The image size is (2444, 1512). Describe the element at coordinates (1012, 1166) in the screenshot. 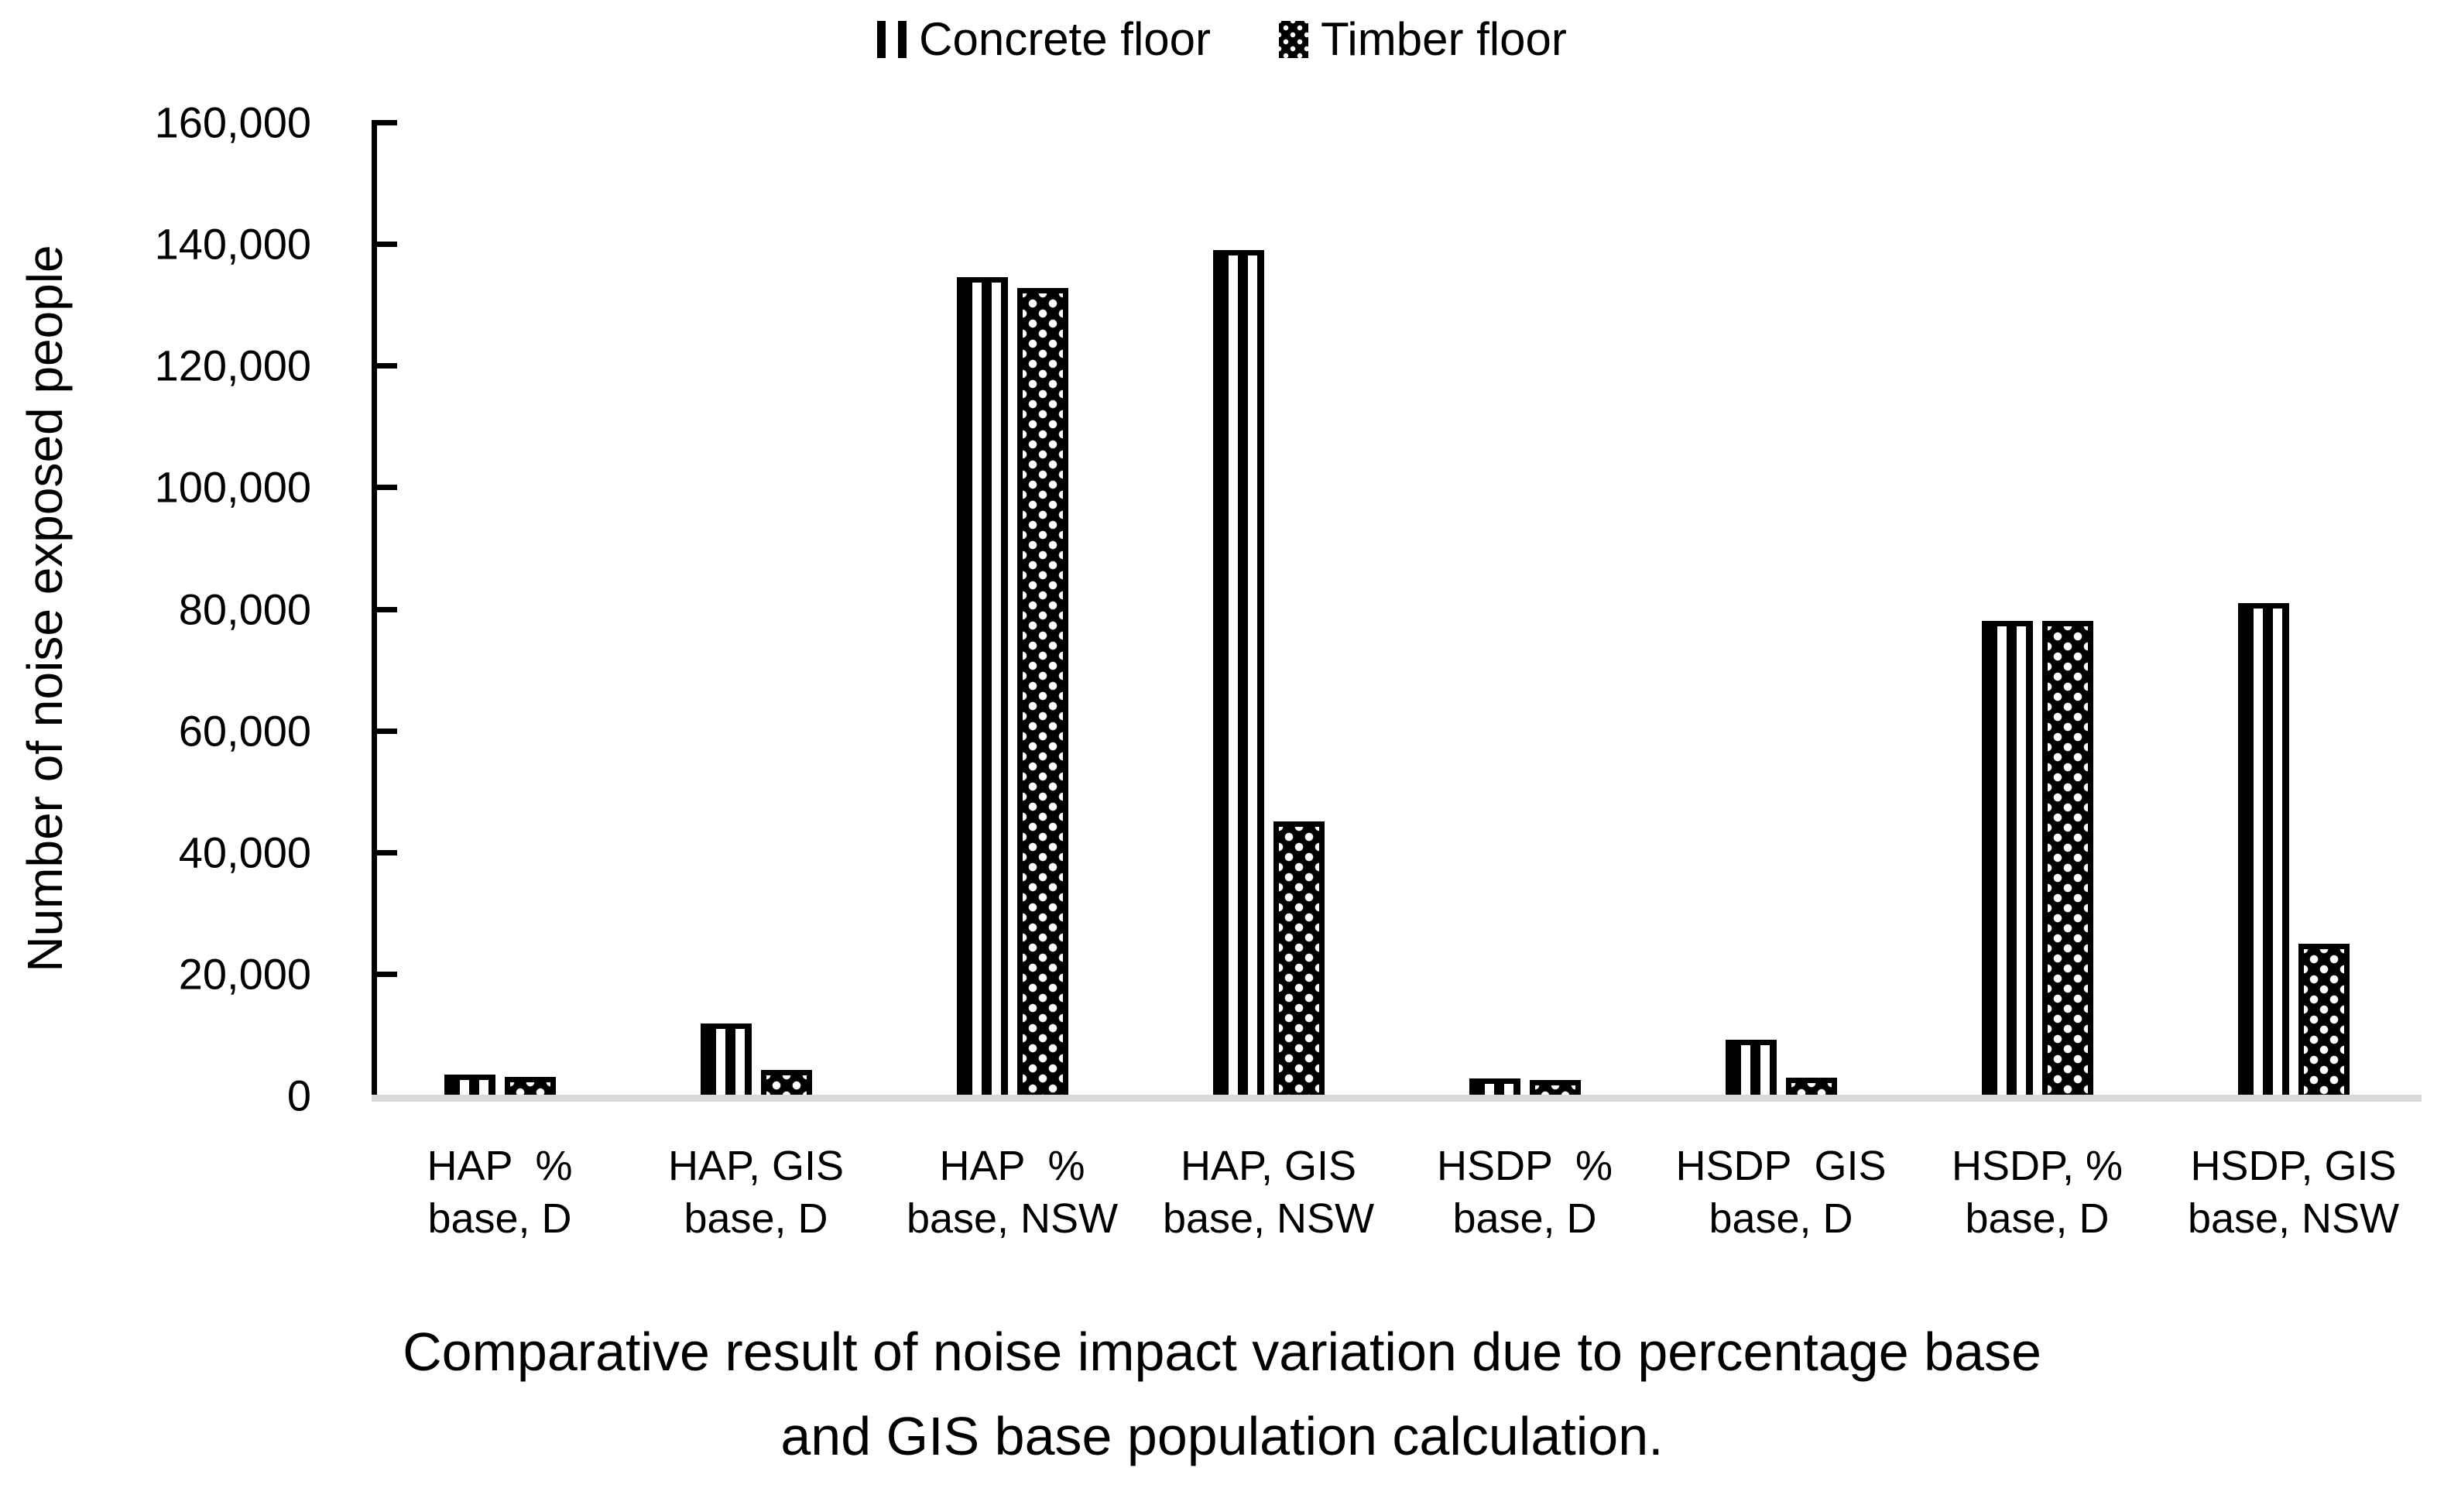

I see `x-category-label-3-line-1: HAP %` at that location.